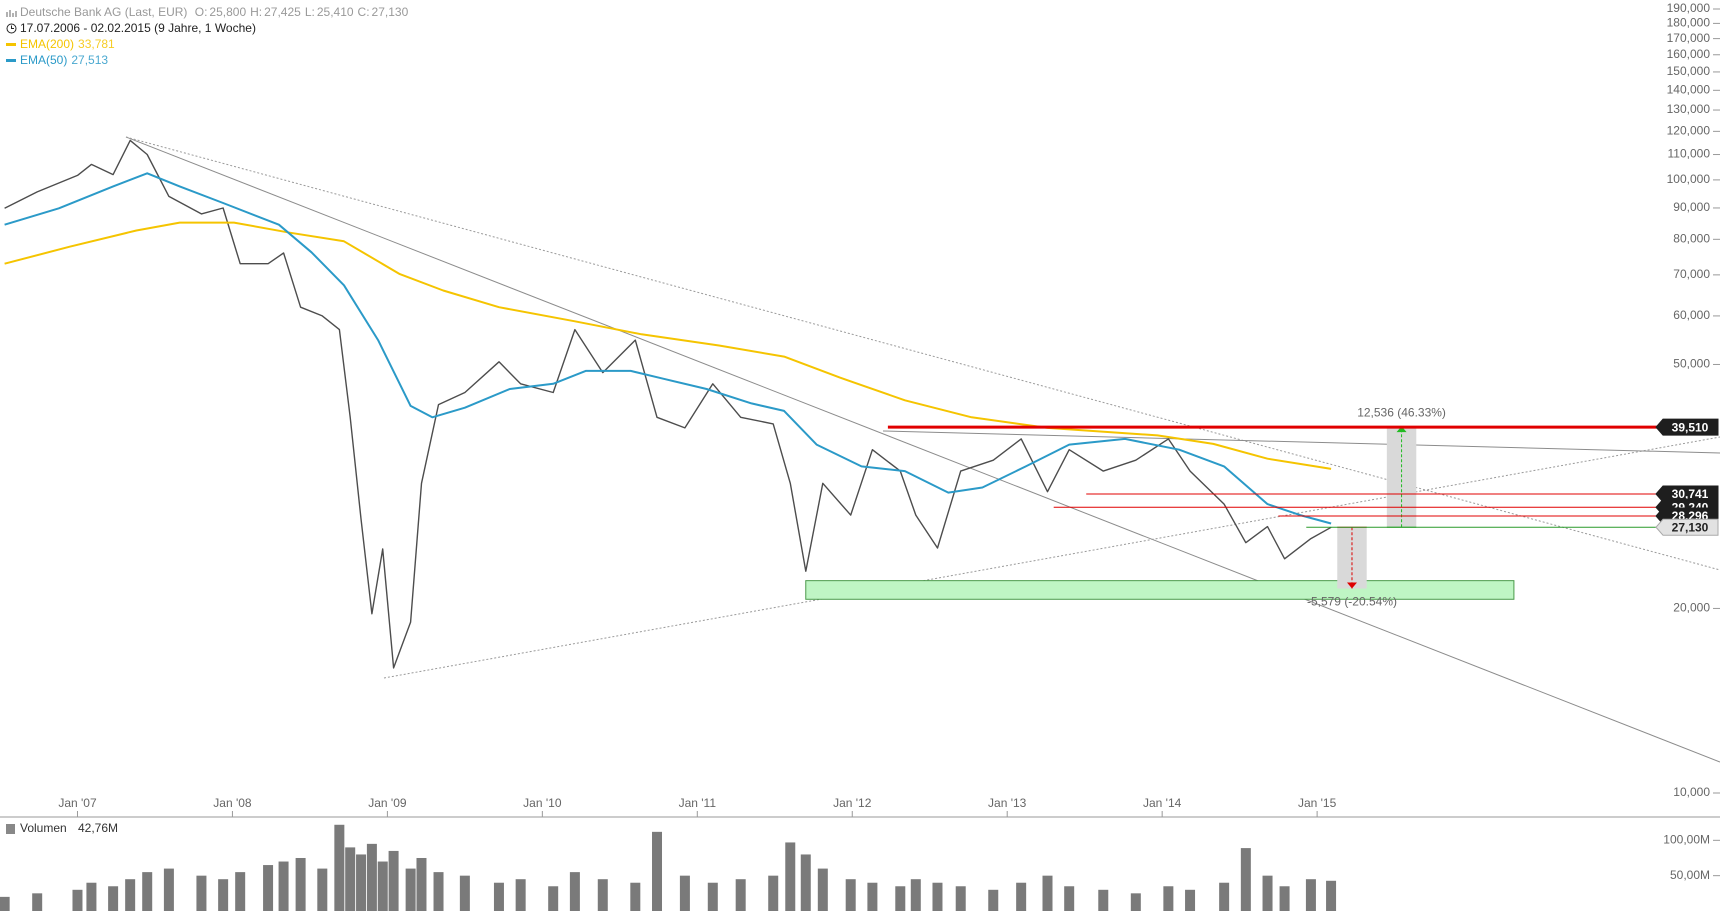 The height and width of the screenshot is (911, 1720). I want to click on quote-label: L:, so click(309, 12).